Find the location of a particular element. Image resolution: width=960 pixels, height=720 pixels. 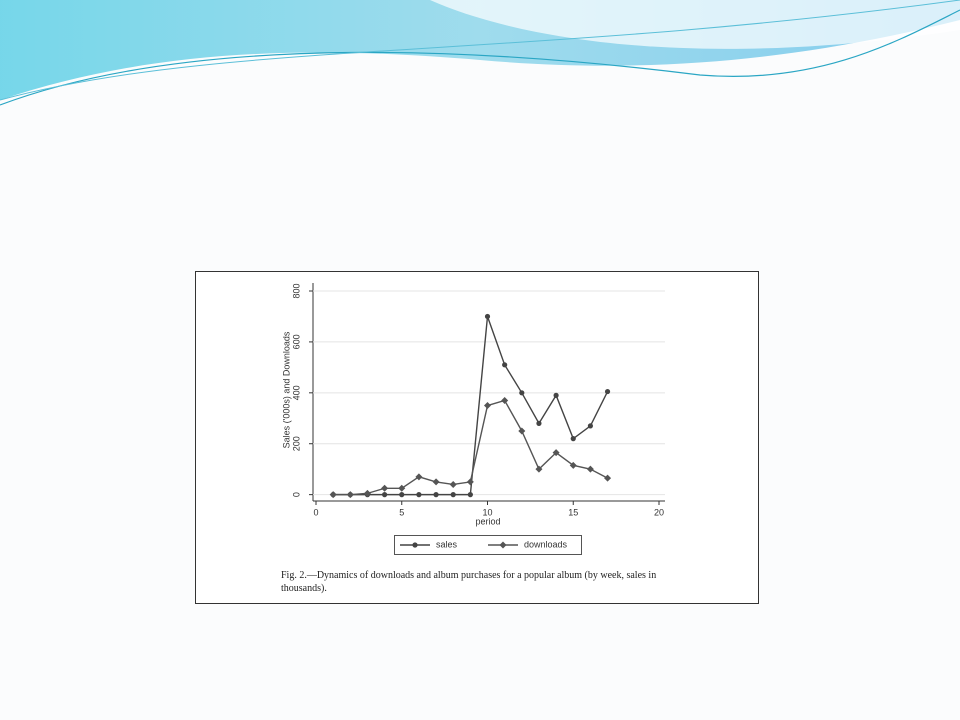

x-tick-label: 10 is located at coordinates (487, 512).